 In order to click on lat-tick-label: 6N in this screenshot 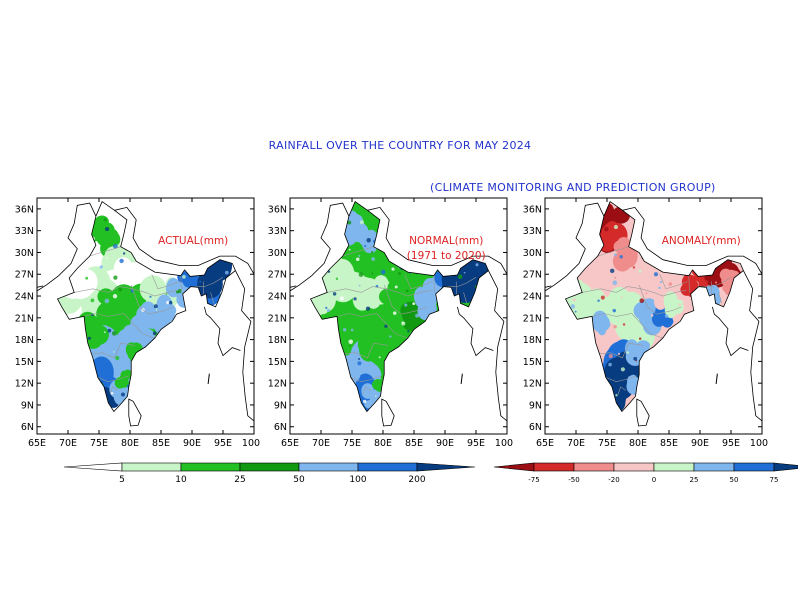, I will do `click(280, 427)`.